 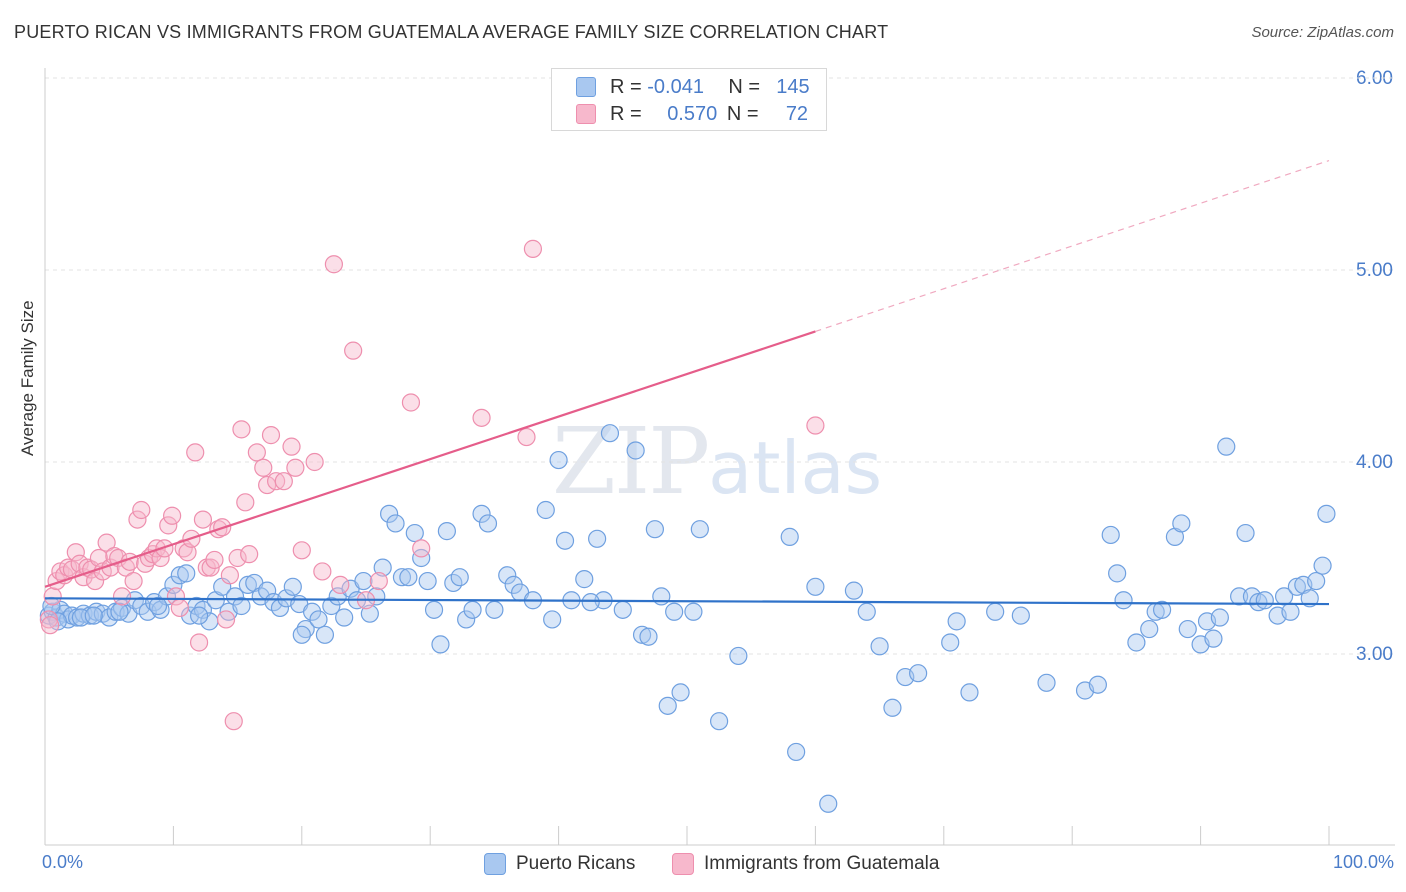 What do you see at coordinates (1374, 270) in the screenshot?
I see `y-tick-label: 5.00` at bounding box center [1374, 270].